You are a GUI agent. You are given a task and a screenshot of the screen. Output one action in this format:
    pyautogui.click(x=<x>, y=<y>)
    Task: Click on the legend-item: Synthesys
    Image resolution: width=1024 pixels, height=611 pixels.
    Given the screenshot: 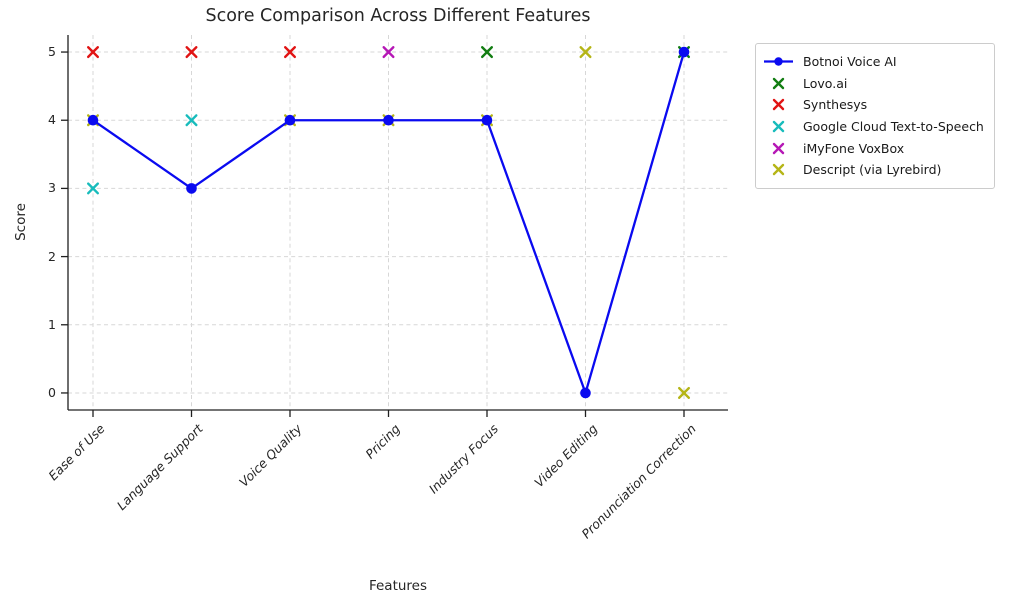 What is the action you would take?
    pyautogui.click(x=873, y=105)
    